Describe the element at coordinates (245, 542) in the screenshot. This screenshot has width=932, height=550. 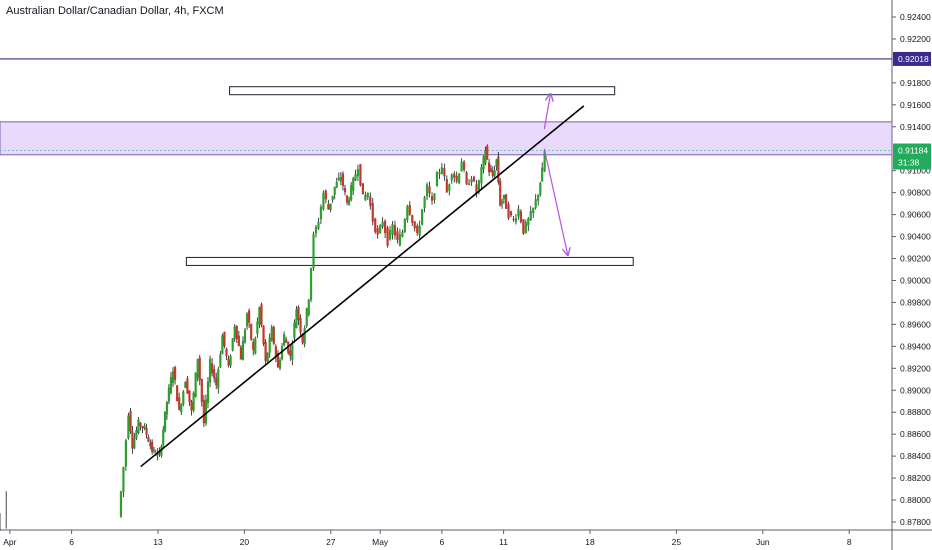
I see `x-tick-label: 20` at that location.